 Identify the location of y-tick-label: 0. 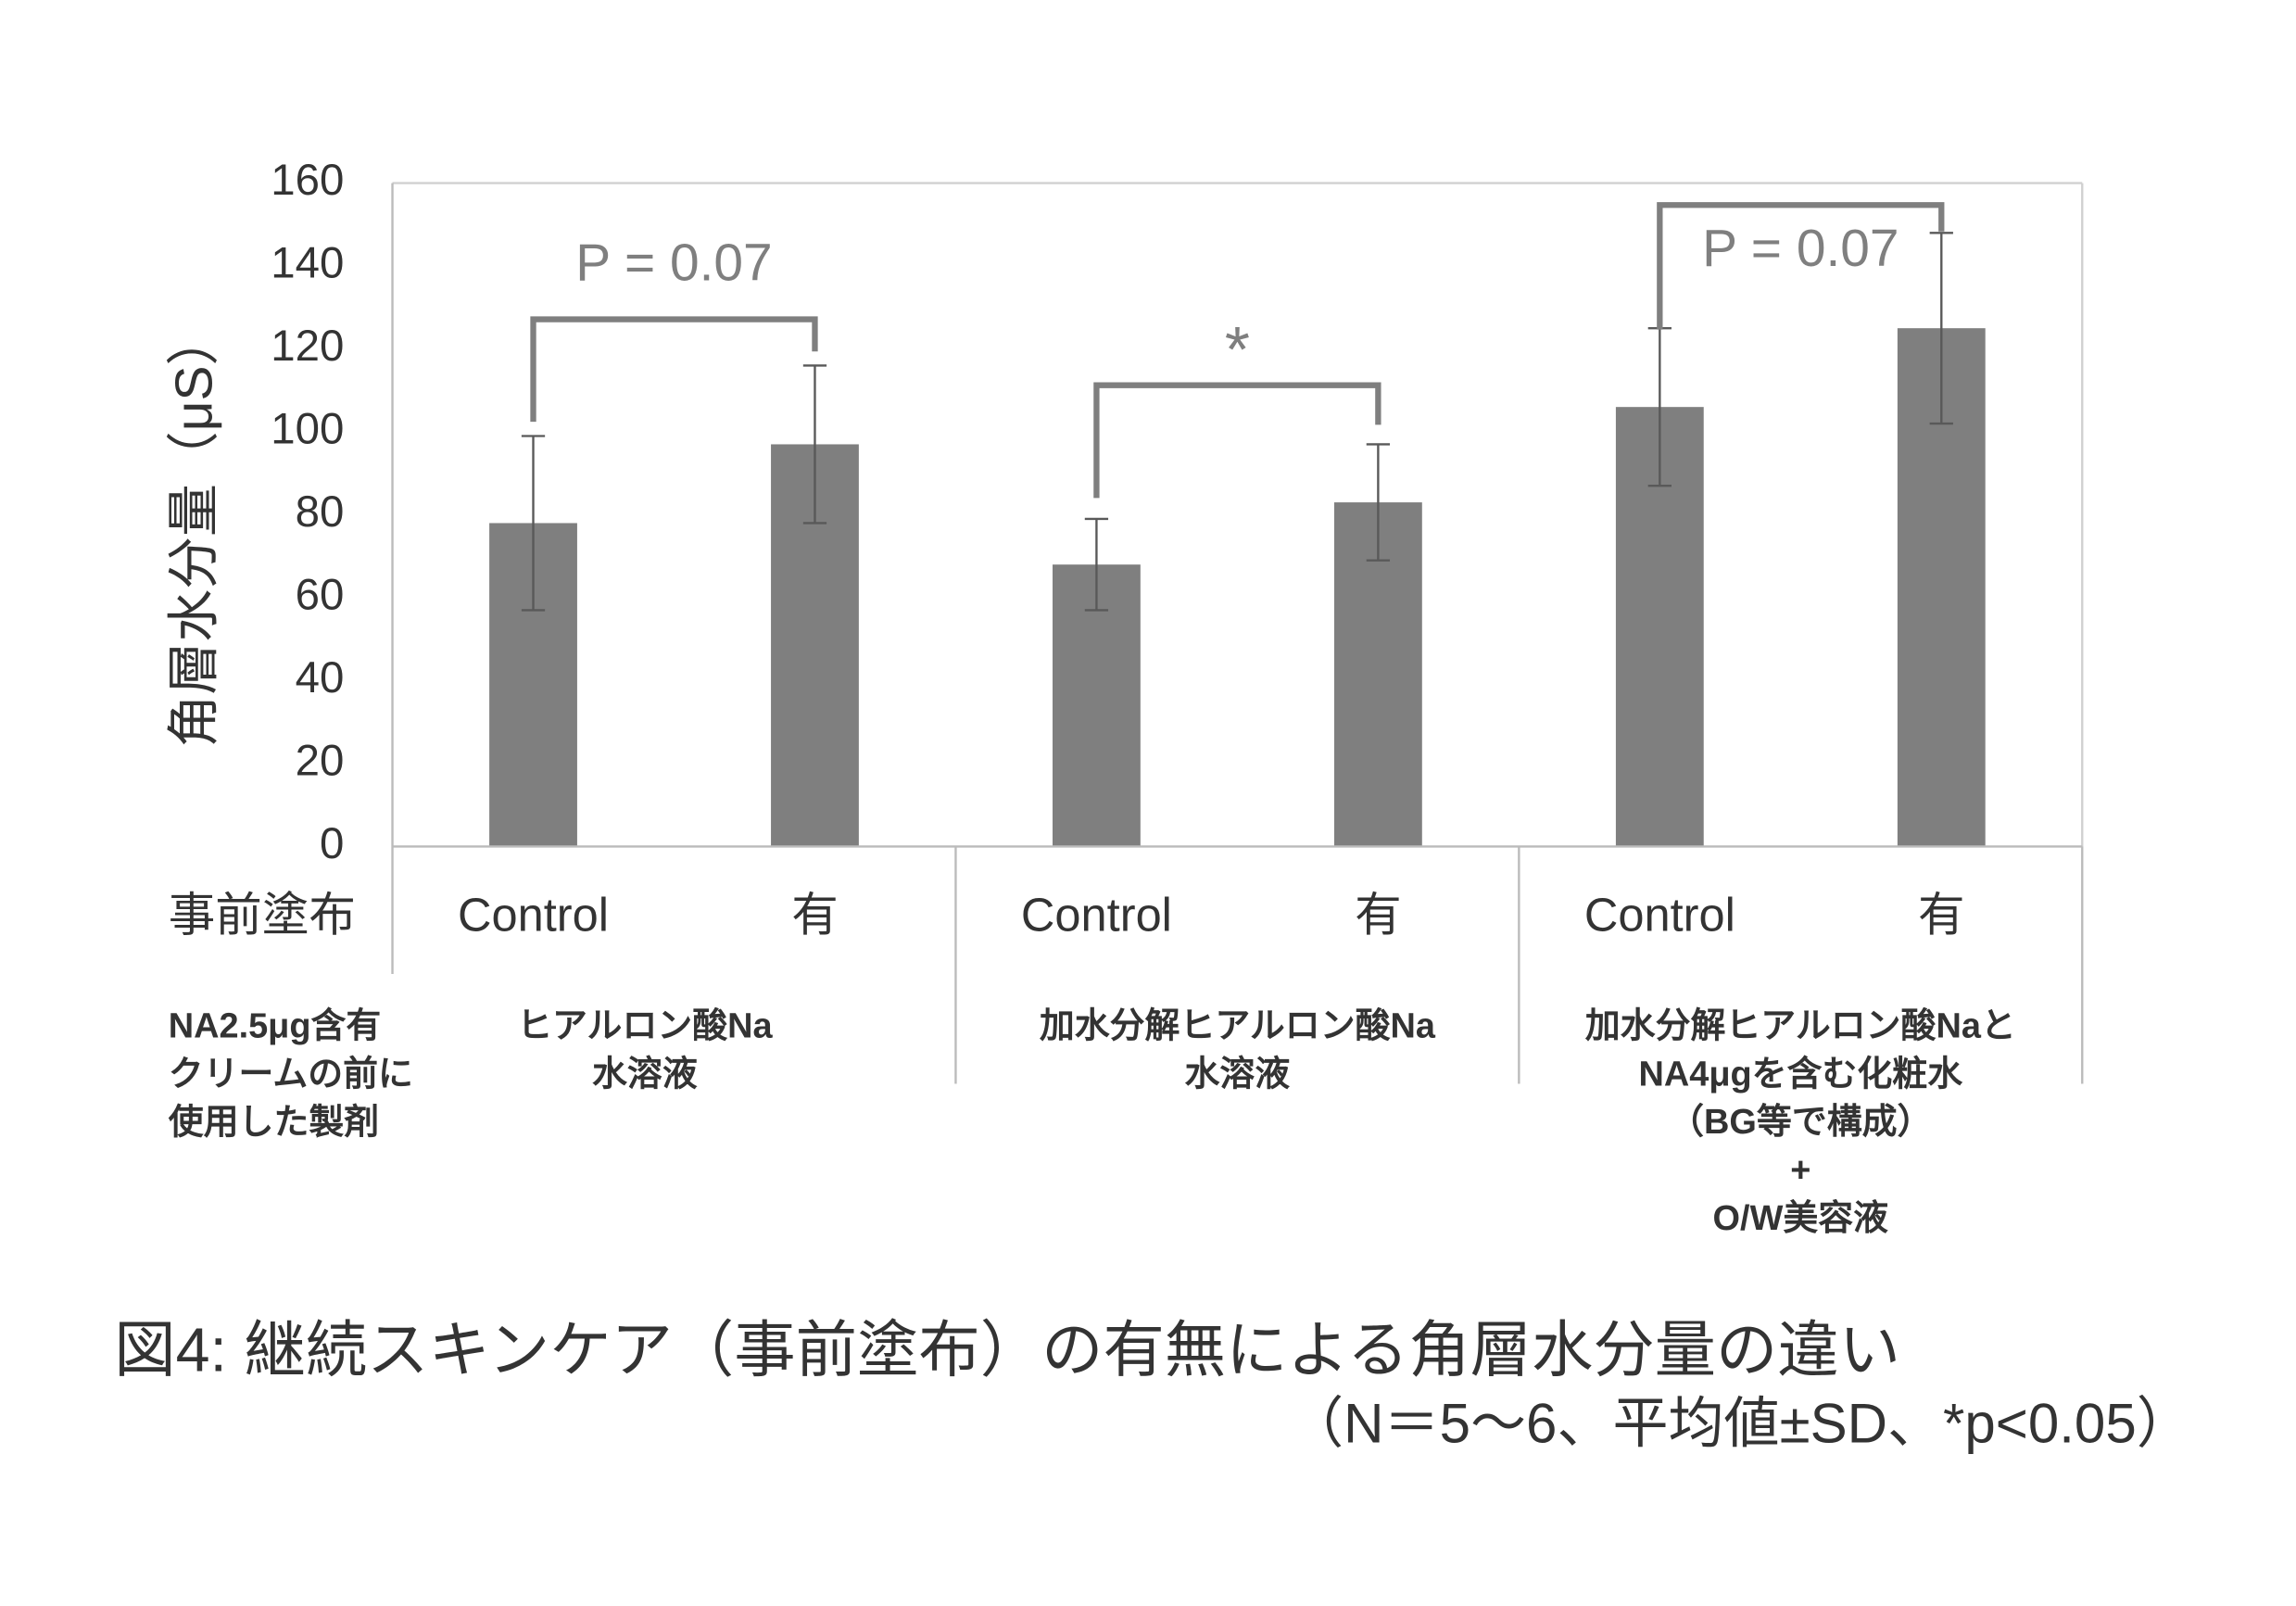
(332, 844).